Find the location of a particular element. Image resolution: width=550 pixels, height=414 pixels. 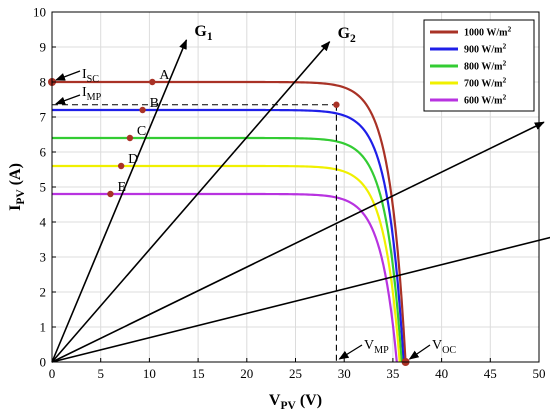

load-line-label: G1 is located at coordinates (203, 33).